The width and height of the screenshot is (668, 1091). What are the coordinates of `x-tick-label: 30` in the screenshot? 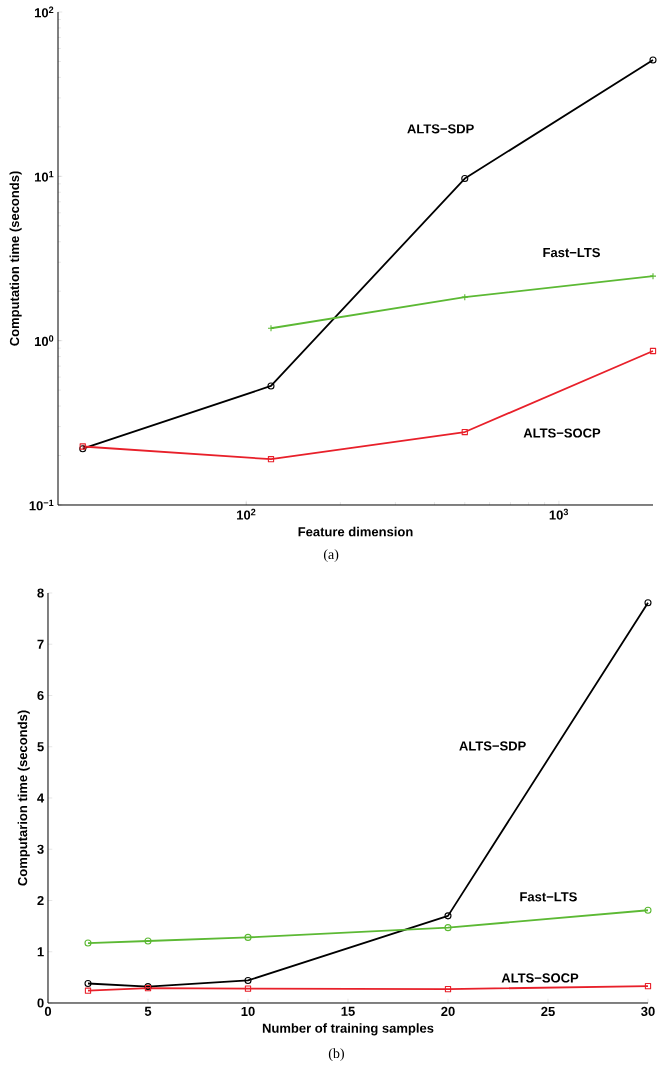 It's located at (648, 1011).